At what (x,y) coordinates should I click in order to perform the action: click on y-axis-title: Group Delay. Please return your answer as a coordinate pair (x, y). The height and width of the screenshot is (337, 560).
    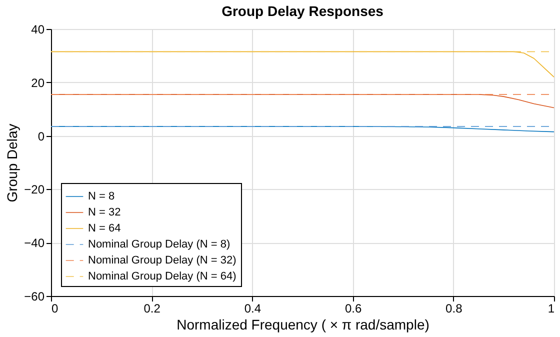
    Looking at the image, I should click on (12, 163).